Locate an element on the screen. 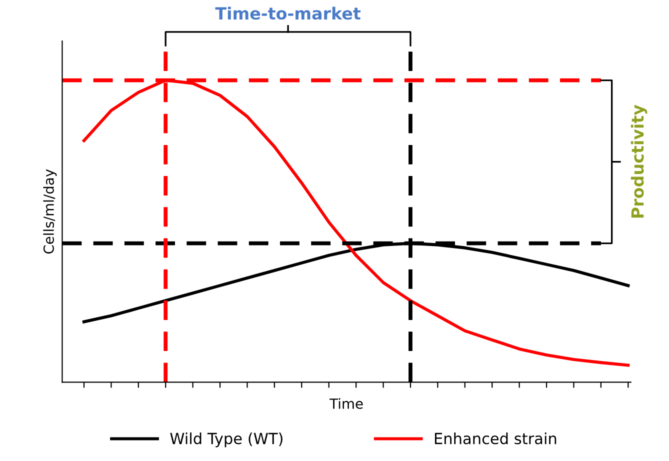 This screenshot has height=461, width=669. x-axis-title: Time is located at coordinates (346, 403).